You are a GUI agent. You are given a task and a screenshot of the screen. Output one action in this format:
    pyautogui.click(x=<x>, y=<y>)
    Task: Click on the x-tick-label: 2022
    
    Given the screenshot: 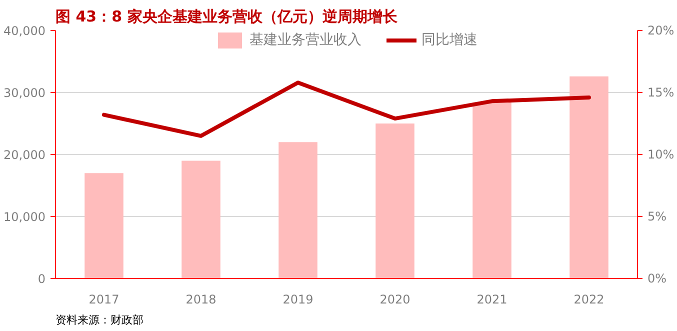 What is the action you would take?
    pyautogui.click(x=589, y=299)
    